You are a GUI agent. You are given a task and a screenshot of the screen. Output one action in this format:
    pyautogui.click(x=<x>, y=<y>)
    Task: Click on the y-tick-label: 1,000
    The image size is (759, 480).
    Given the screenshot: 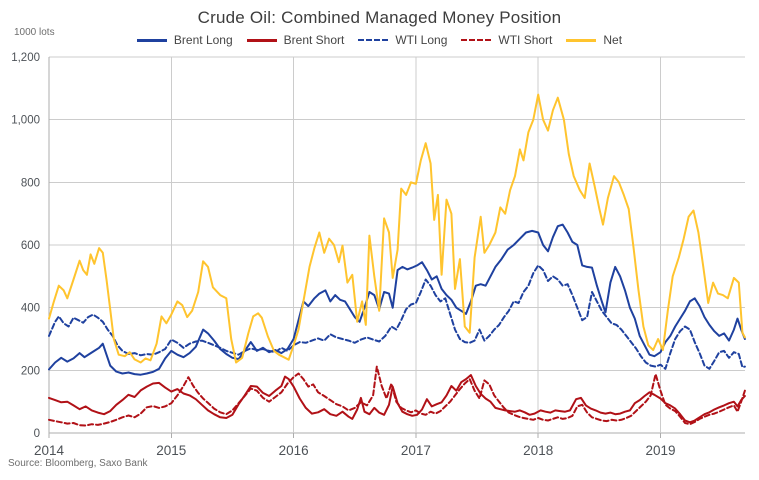 What is the action you would take?
    pyautogui.click(x=25, y=121)
    